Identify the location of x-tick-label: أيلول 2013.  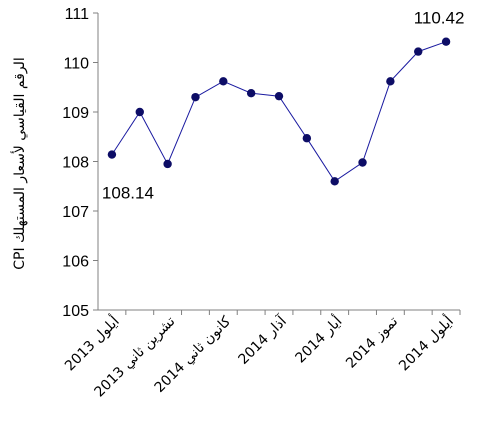
(92, 343).